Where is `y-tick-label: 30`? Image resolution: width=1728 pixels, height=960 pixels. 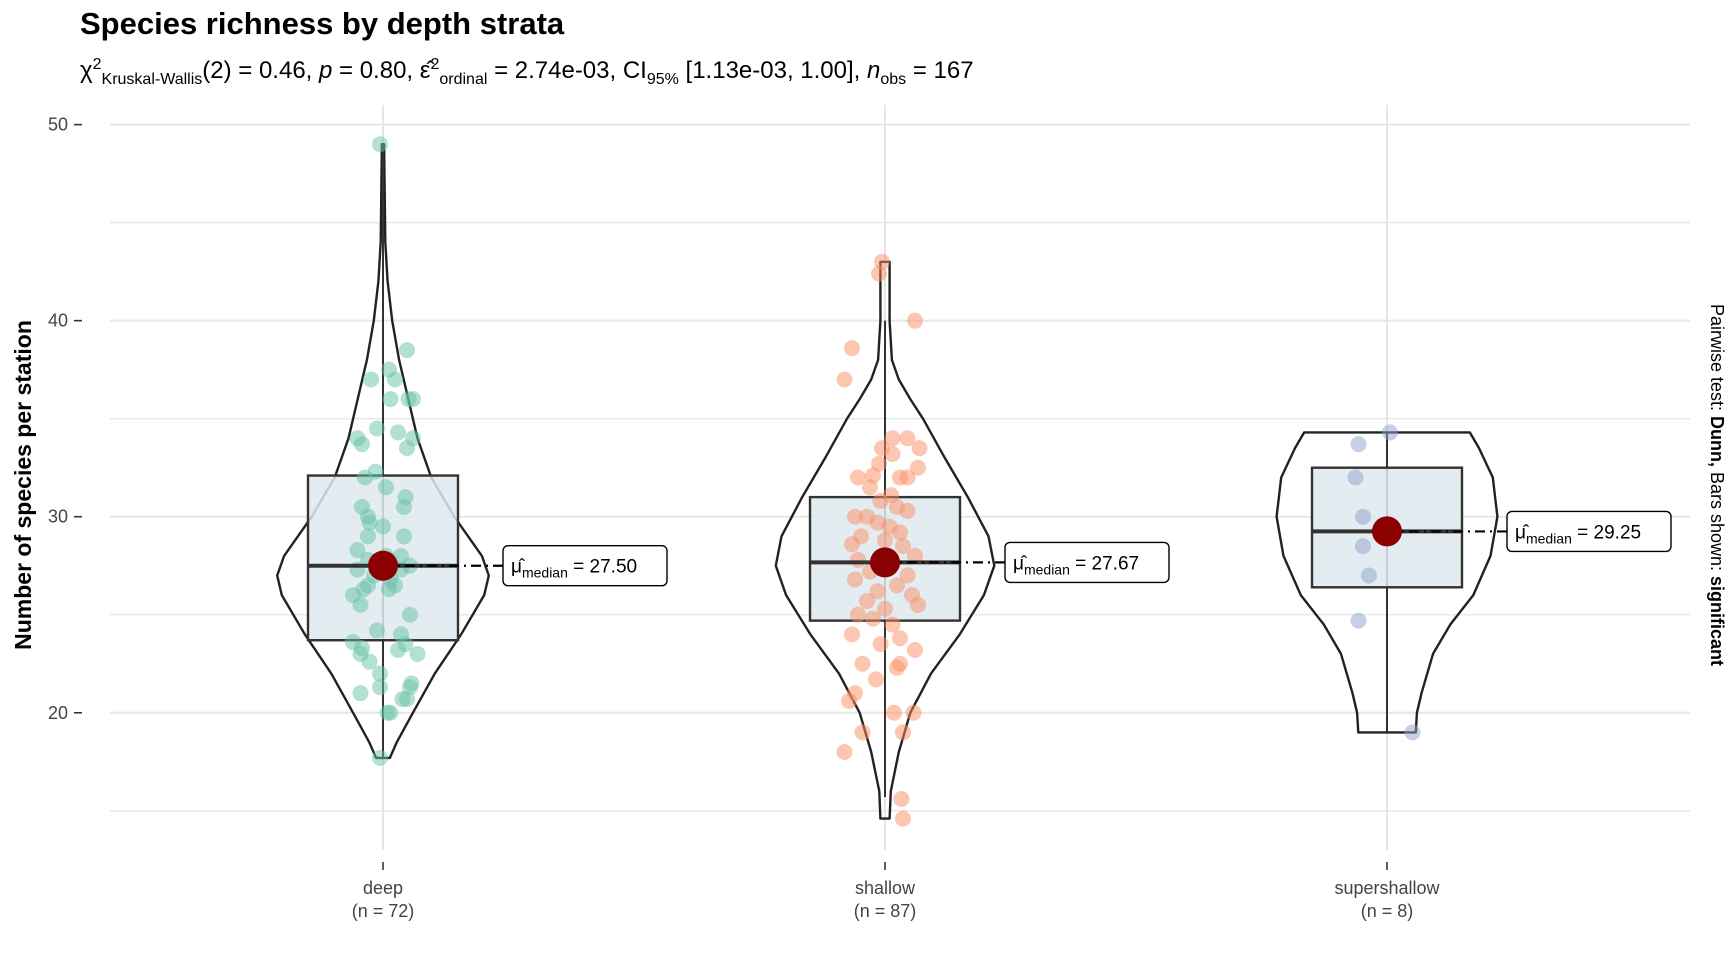
y-tick-label: 30 is located at coordinates (58, 517).